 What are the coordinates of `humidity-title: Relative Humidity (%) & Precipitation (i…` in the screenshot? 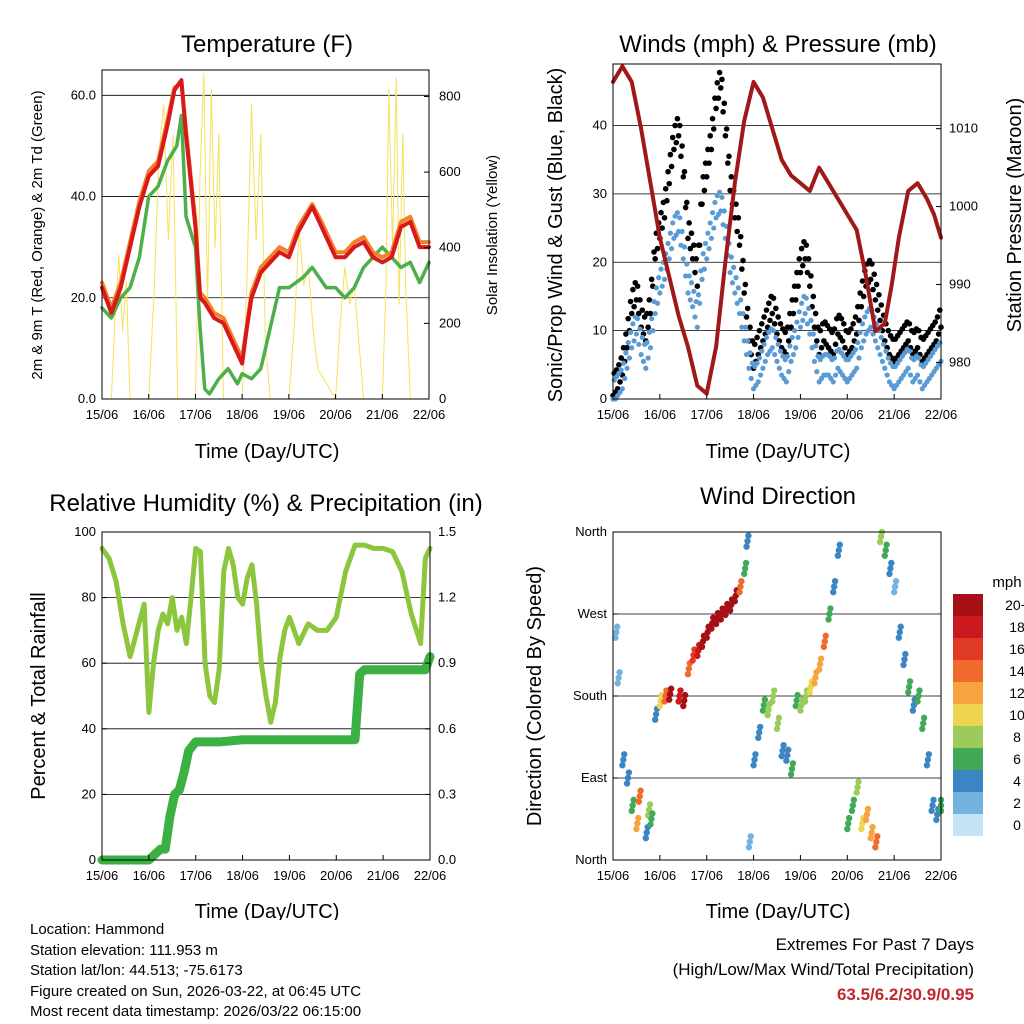 It's located at (265, 503).